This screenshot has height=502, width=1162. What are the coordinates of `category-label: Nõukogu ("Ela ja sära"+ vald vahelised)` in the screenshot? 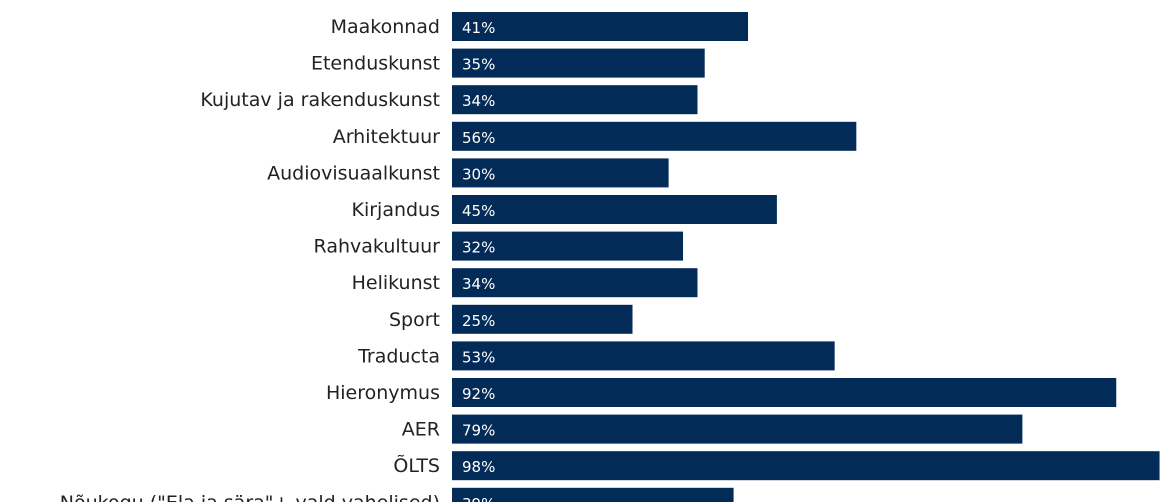 It's located at (250, 497).